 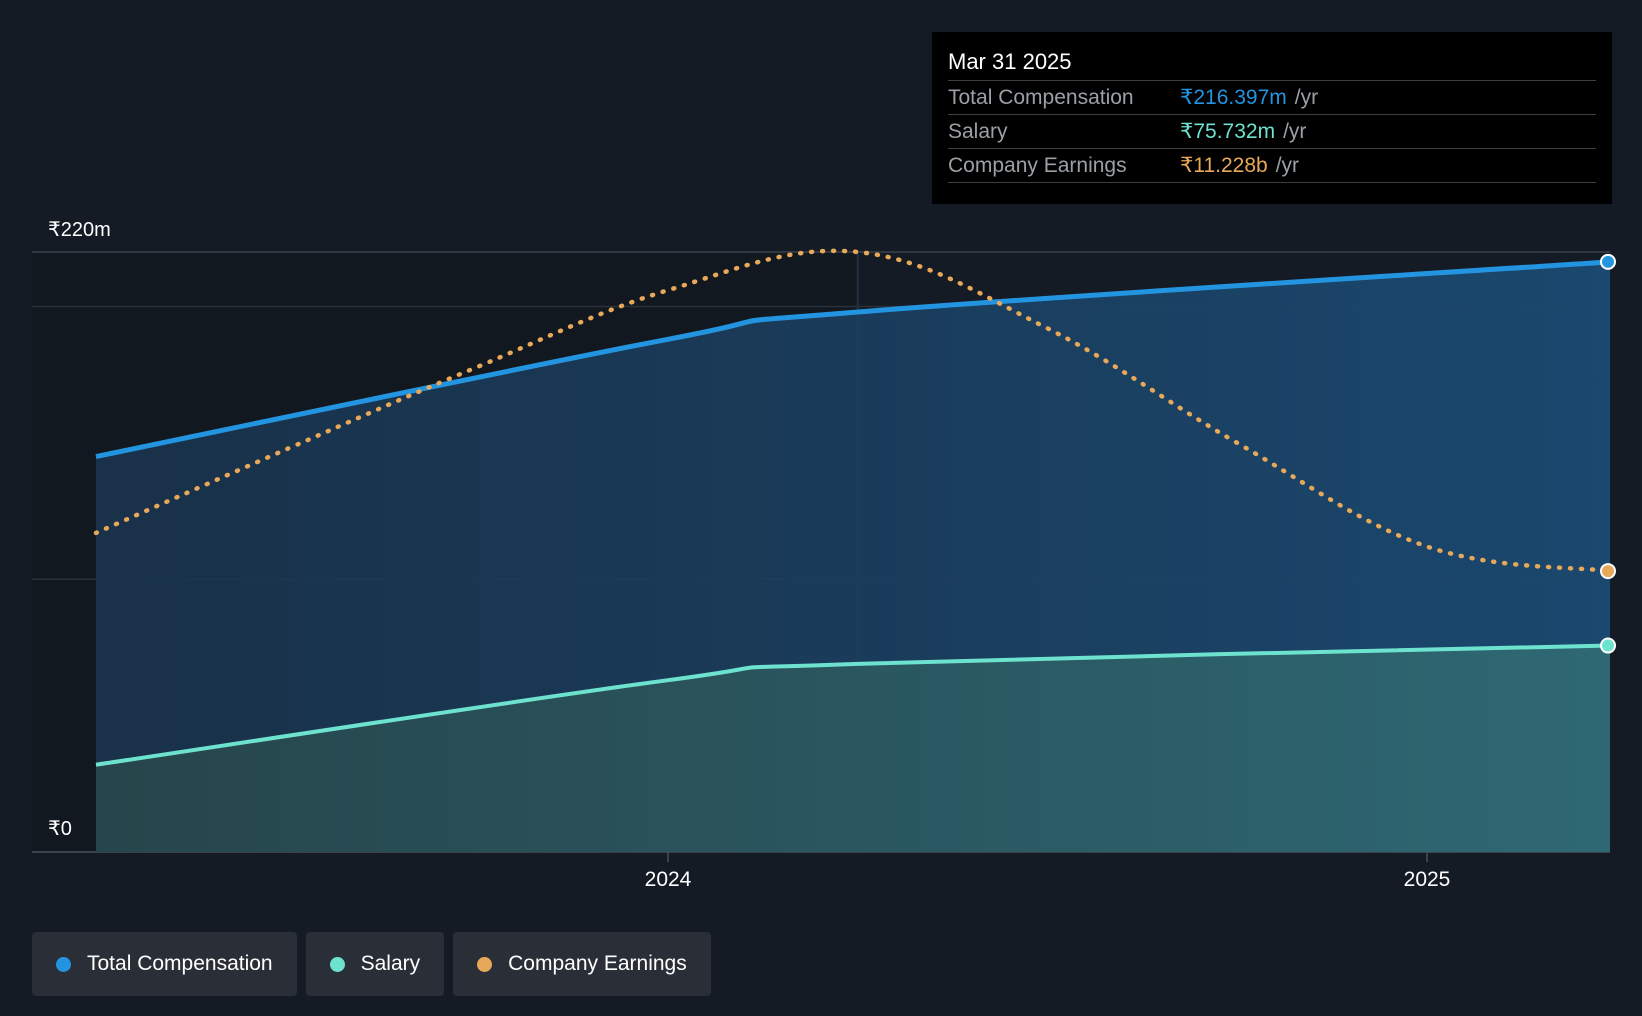 What do you see at coordinates (1272, 165) in the screenshot?
I see `tooltip-row-company-earnings: Company Earnings ₹11.228b /yr` at bounding box center [1272, 165].